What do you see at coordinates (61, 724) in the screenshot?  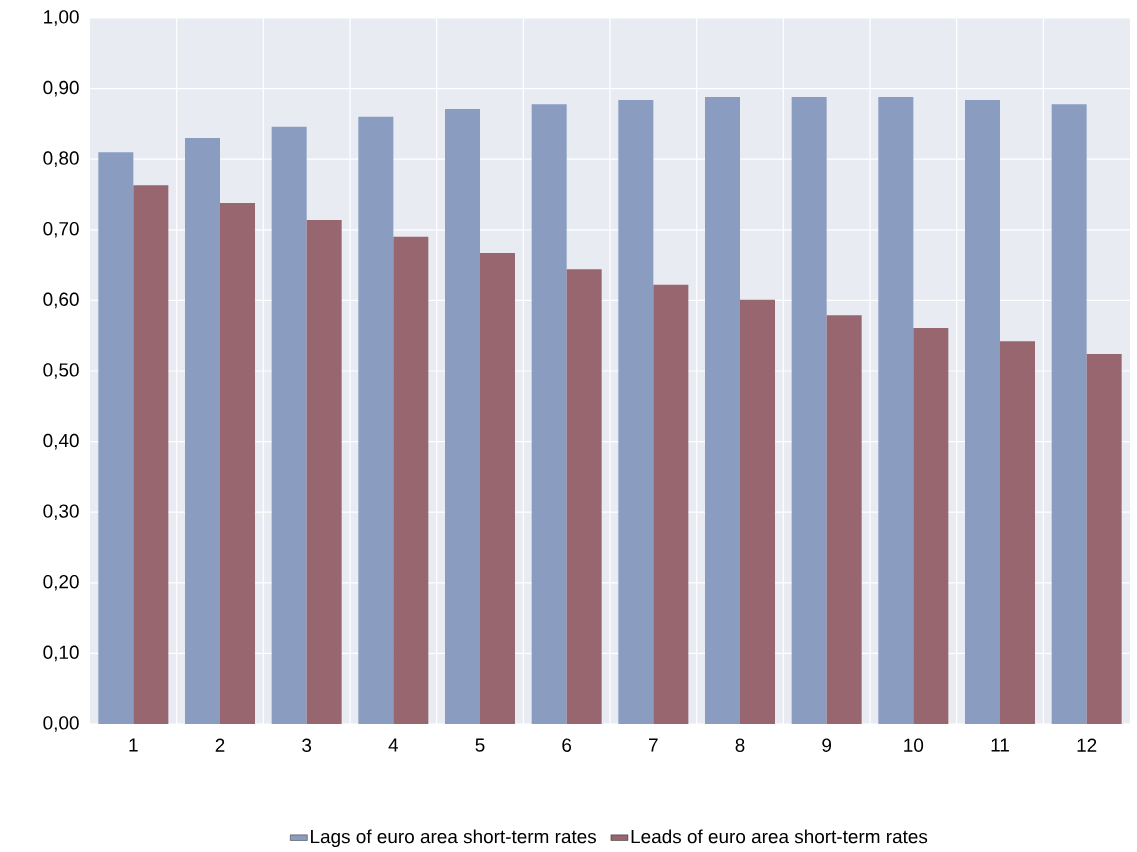 I see `y-tick-label: 0,00` at bounding box center [61, 724].